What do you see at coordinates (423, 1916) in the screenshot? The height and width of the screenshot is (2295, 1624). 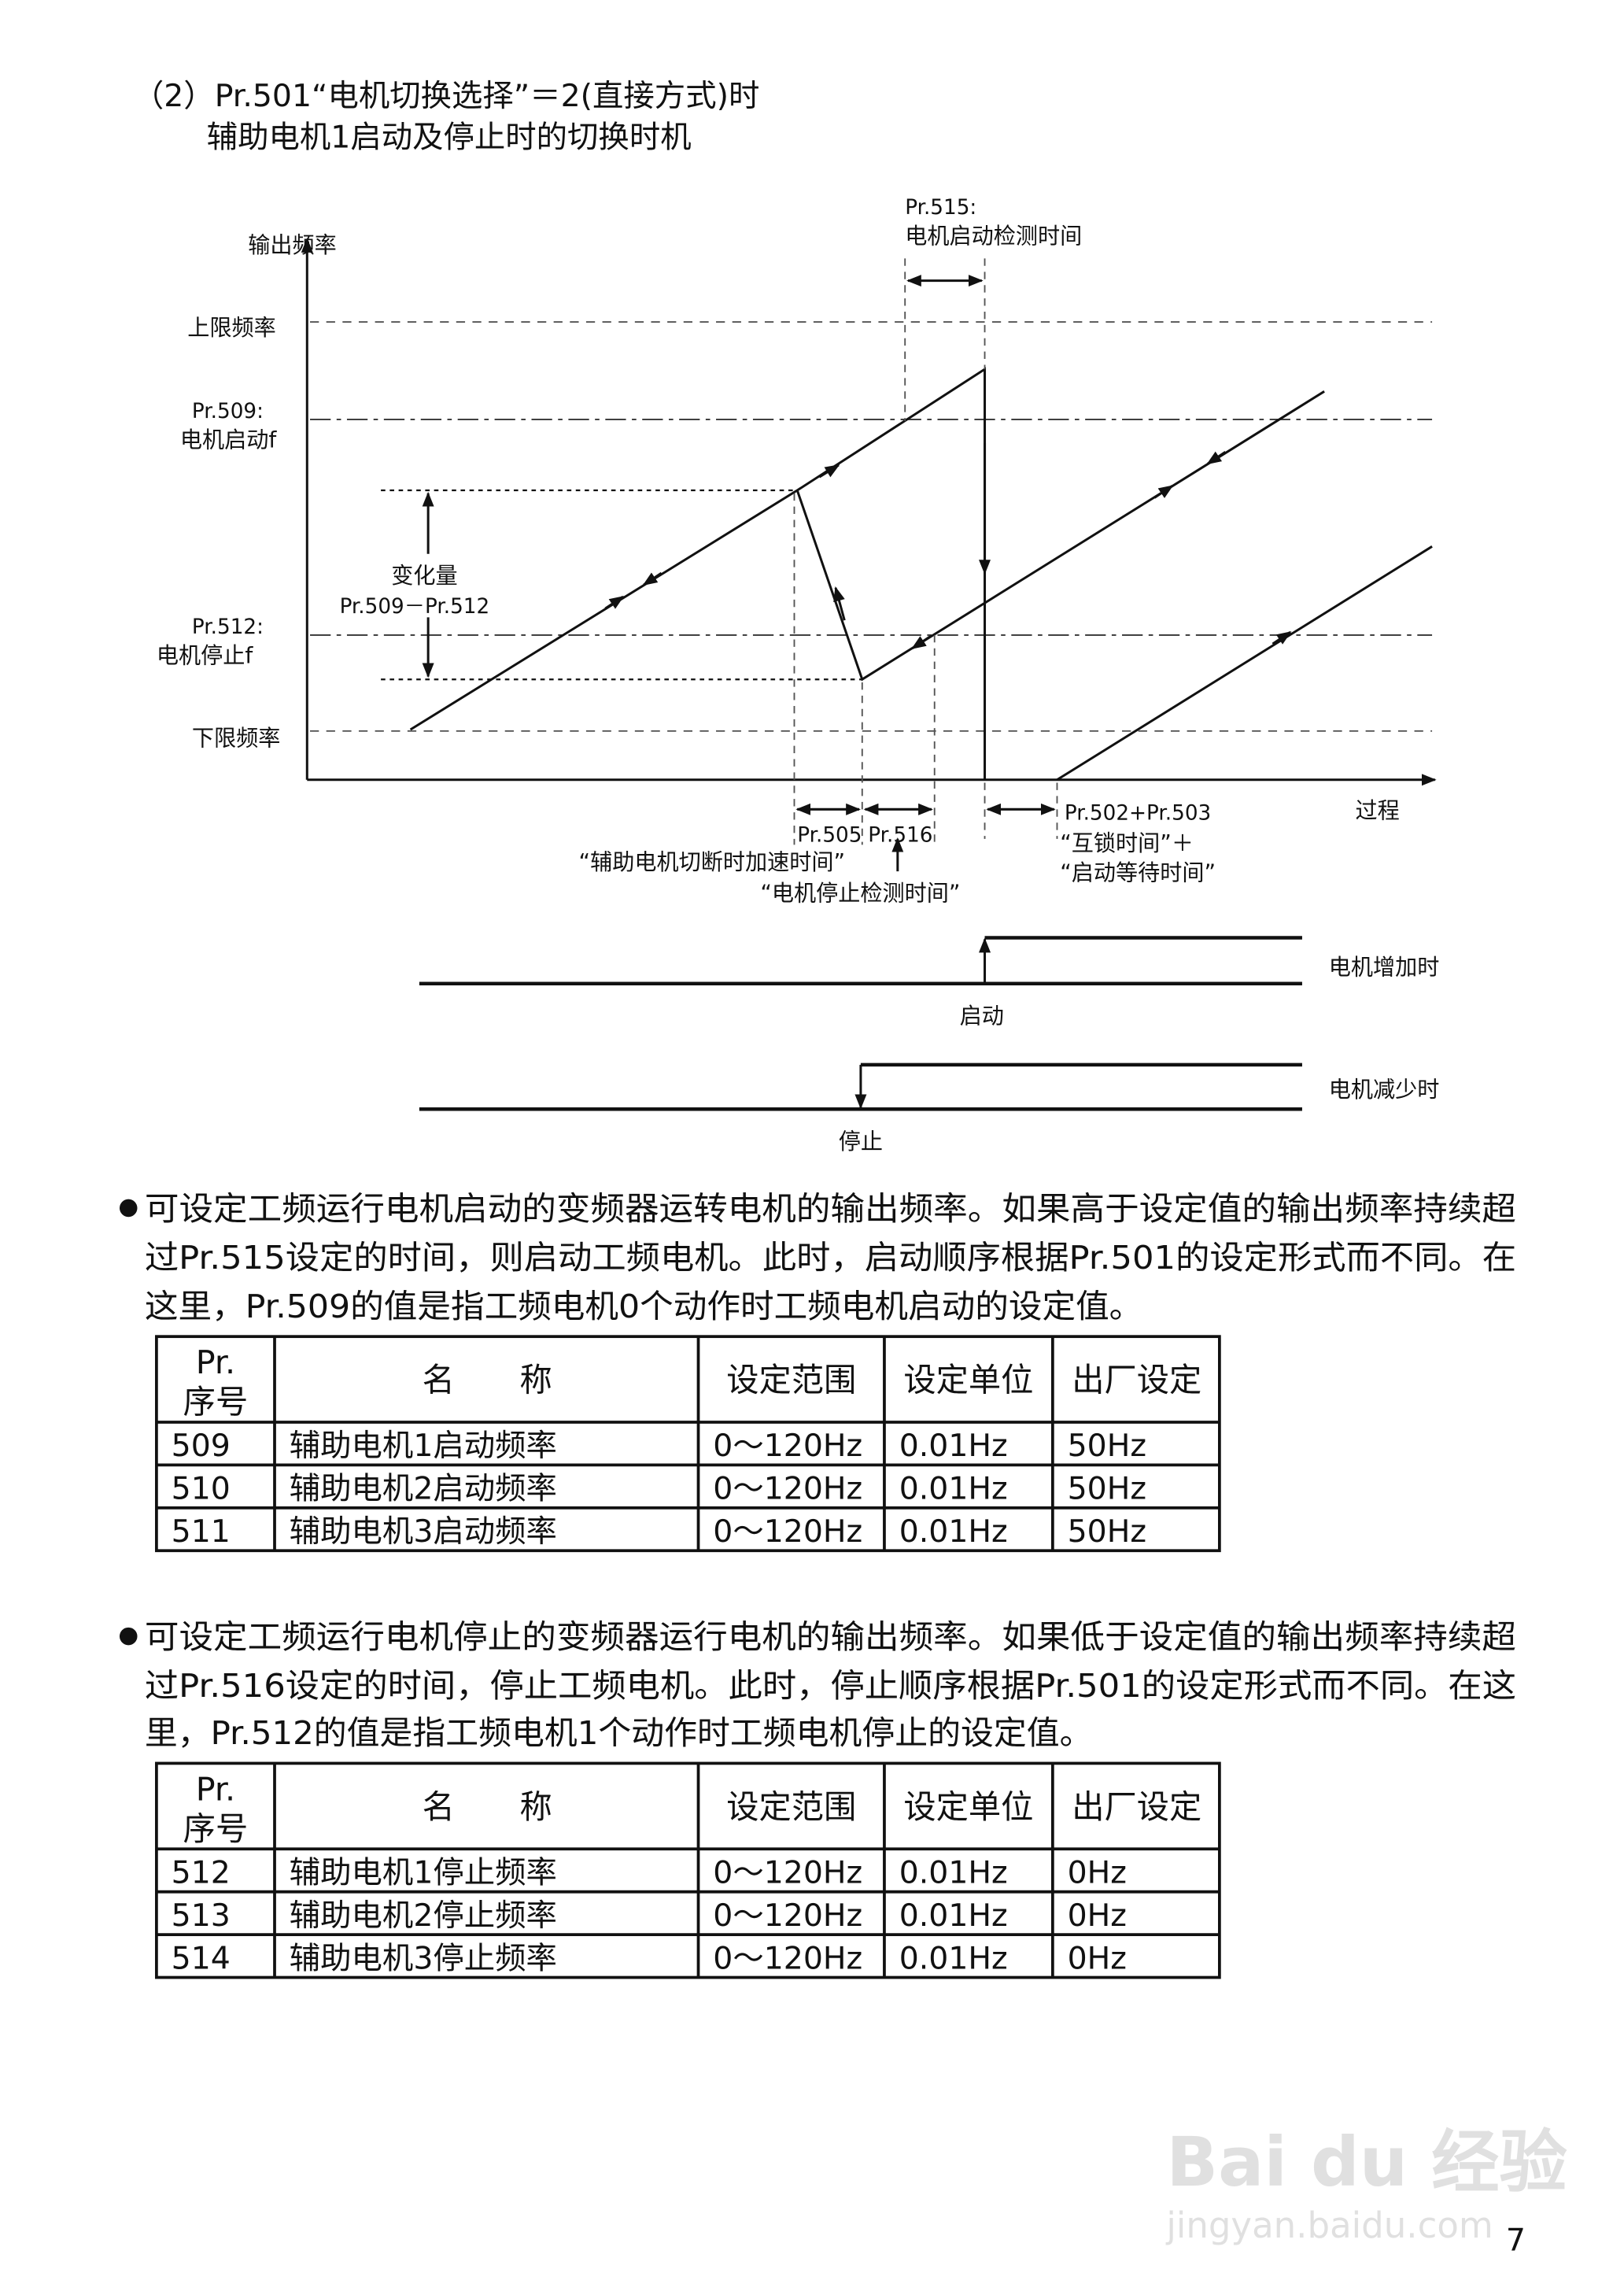 I see `cell-name: 辅助电机2停止频率` at bounding box center [423, 1916].